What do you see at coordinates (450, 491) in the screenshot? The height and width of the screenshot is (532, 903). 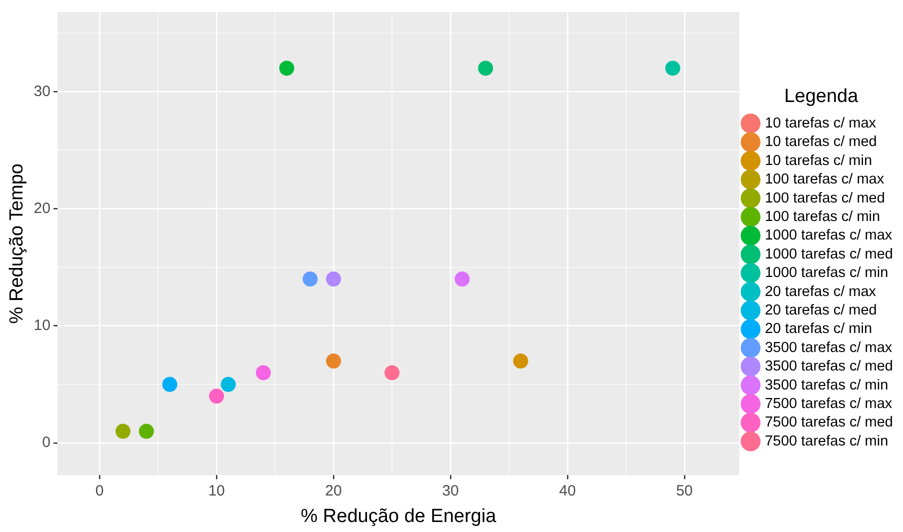 I see `x-tick-label: 30` at bounding box center [450, 491].